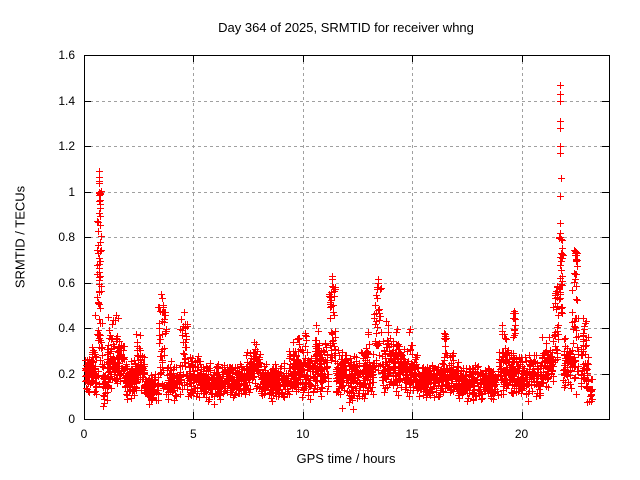  I want to click on y-tick-label: 0.2, so click(66, 373).